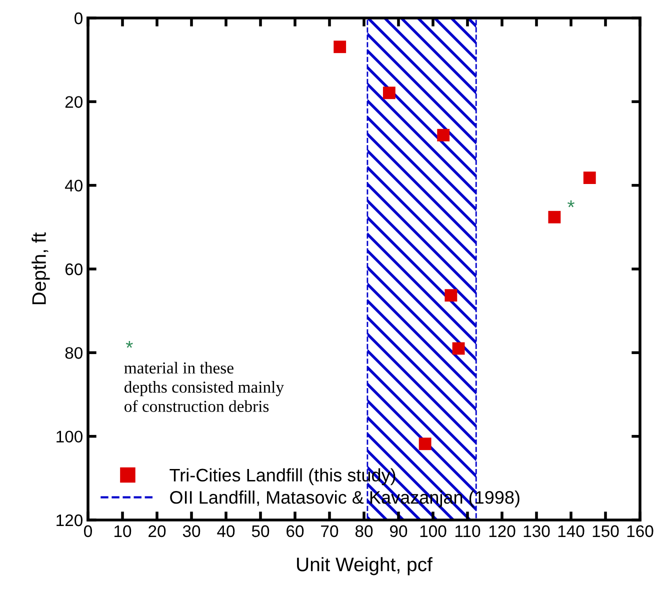 This screenshot has height=592, width=657. I want to click on y-tick-label: 20, so click(73, 102).